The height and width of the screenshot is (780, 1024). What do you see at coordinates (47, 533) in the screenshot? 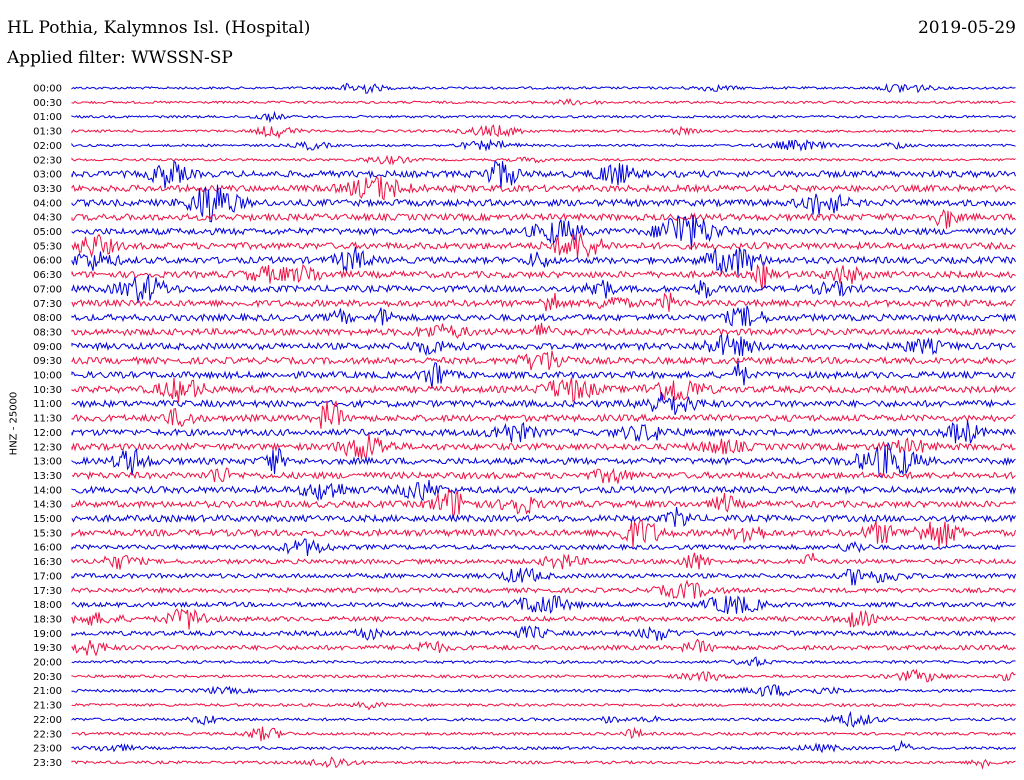
I see `row-time-label: 15:30` at bounding box center [47, 533].